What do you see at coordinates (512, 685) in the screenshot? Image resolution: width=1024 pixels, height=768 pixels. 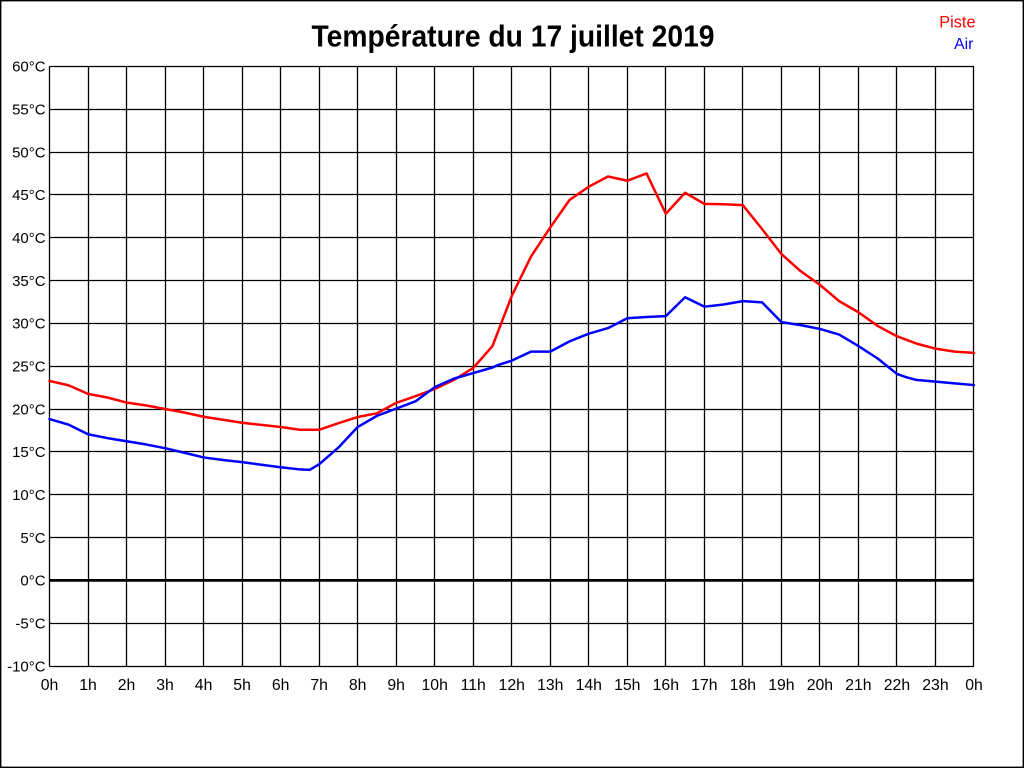 I see `svg-text: 12h` at bounding box center [512, 685].